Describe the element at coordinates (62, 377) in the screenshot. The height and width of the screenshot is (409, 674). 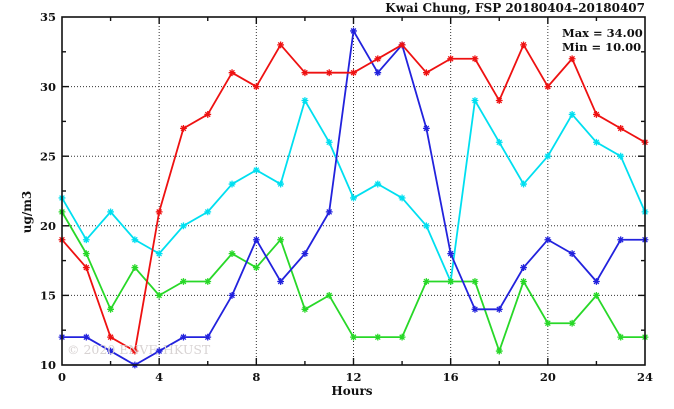
I see `x-tick-label: 0` at that location.